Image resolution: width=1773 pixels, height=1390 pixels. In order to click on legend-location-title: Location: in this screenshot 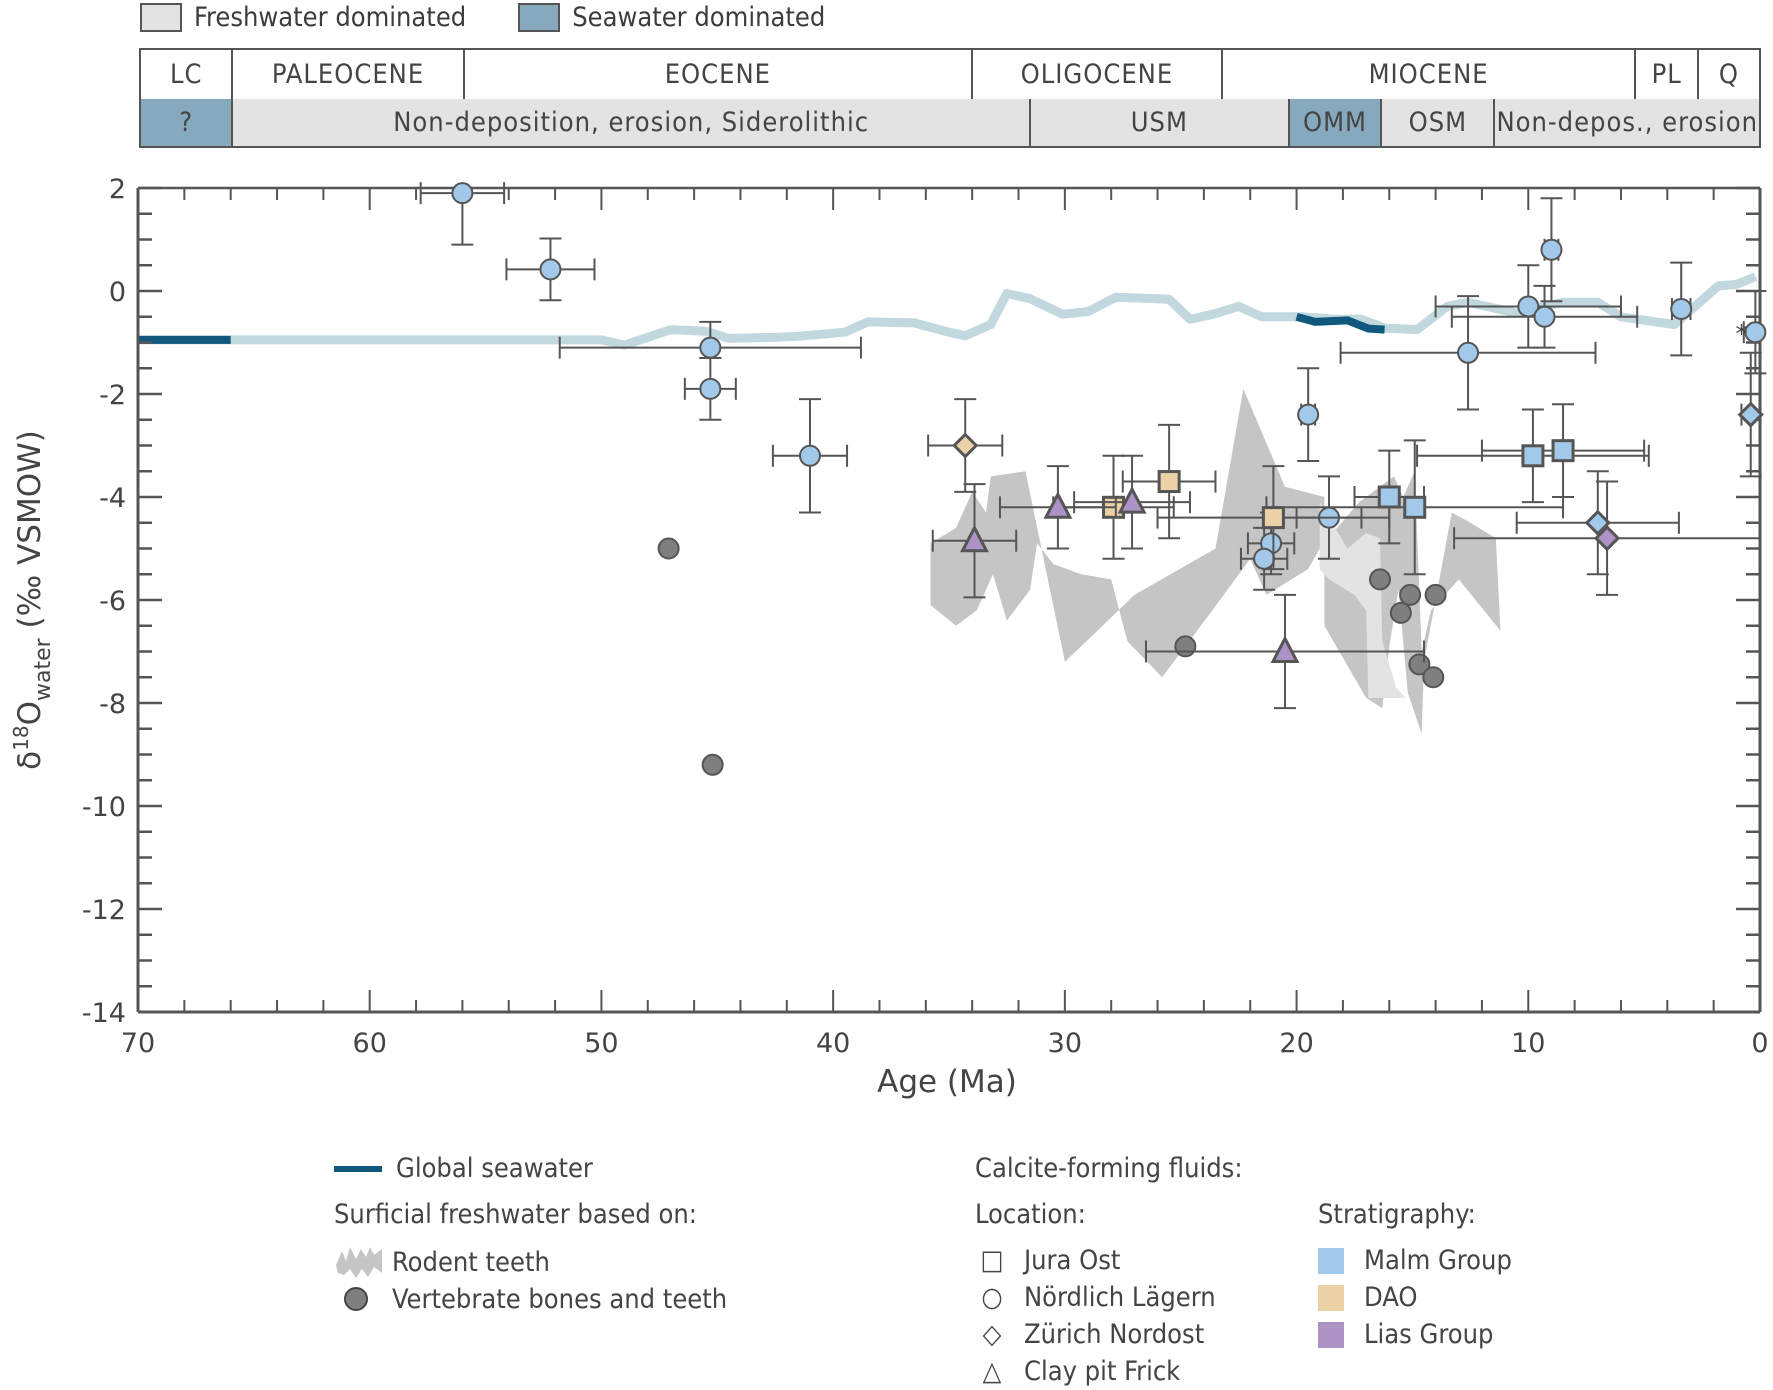, I will do `click(1030, 1214)`.